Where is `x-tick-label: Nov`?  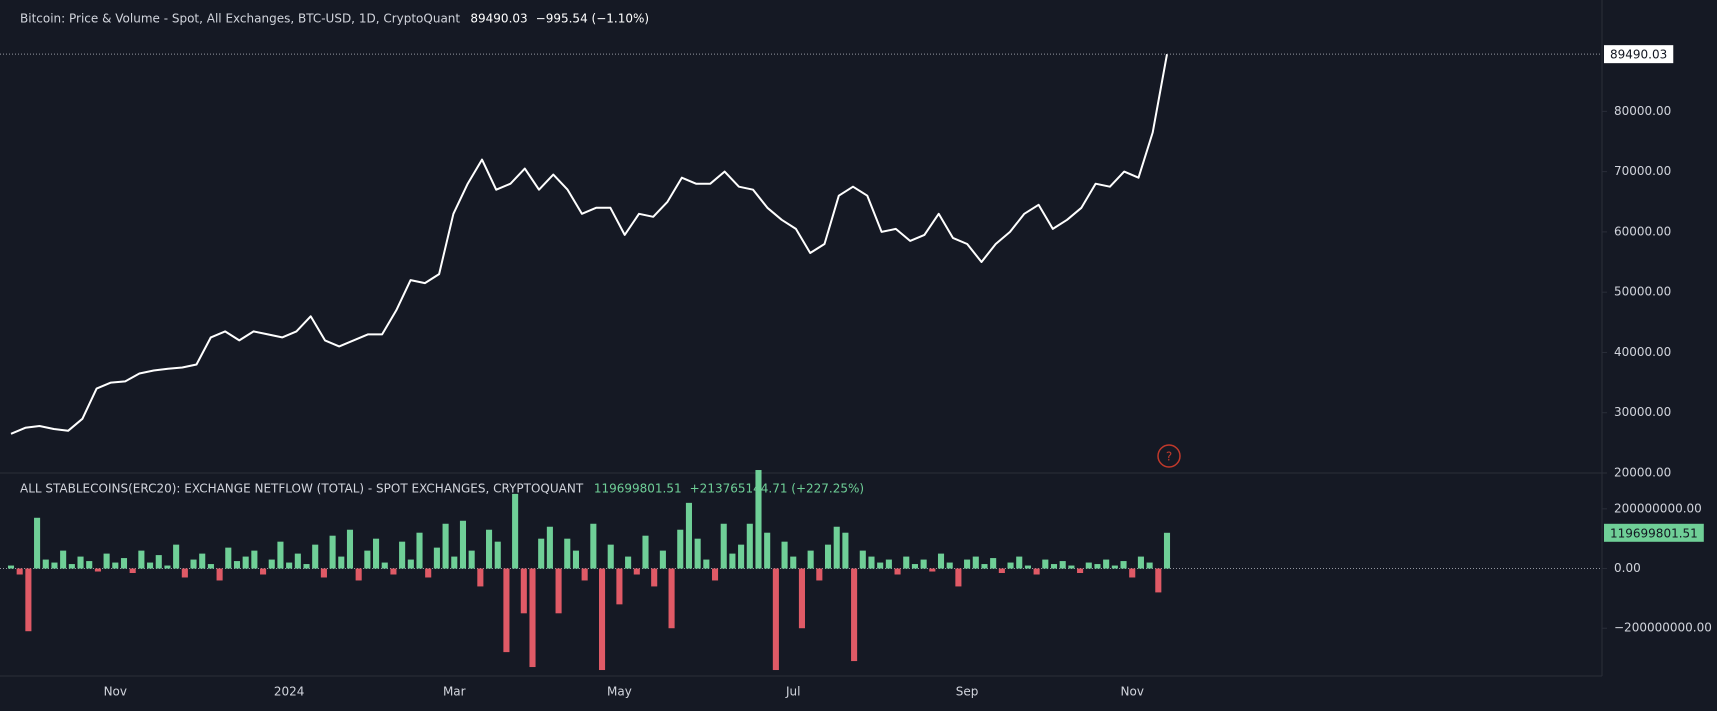
x-tick-label: Nov is located at coordinates (1132, 692).